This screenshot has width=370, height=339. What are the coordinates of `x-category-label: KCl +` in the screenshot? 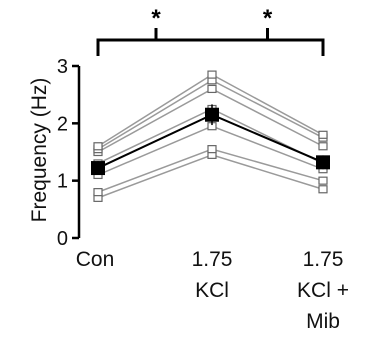 It's located at (323, 290).